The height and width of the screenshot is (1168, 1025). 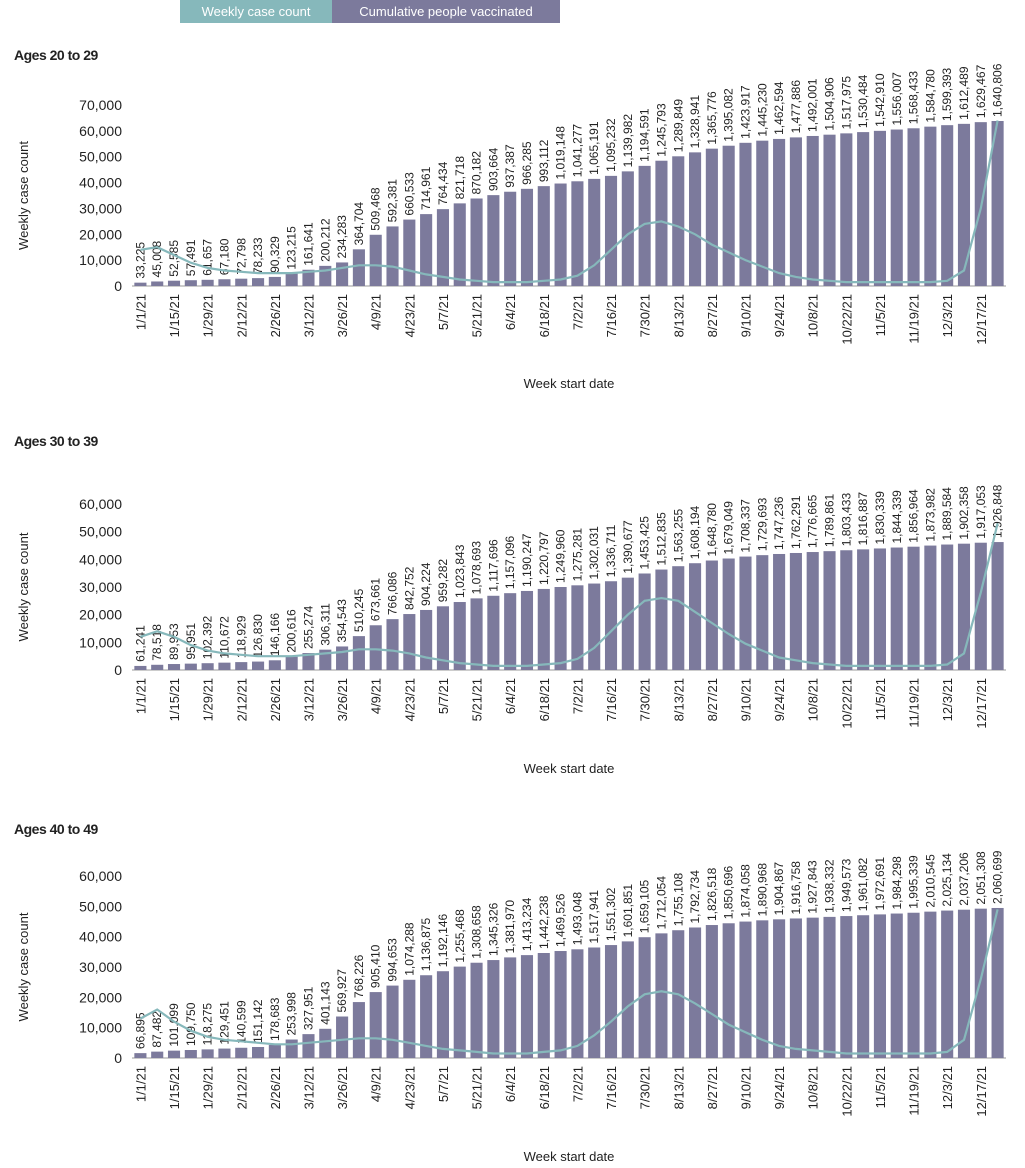 I want to click on data-label: 1,584,780, so click(x=930, y=96).